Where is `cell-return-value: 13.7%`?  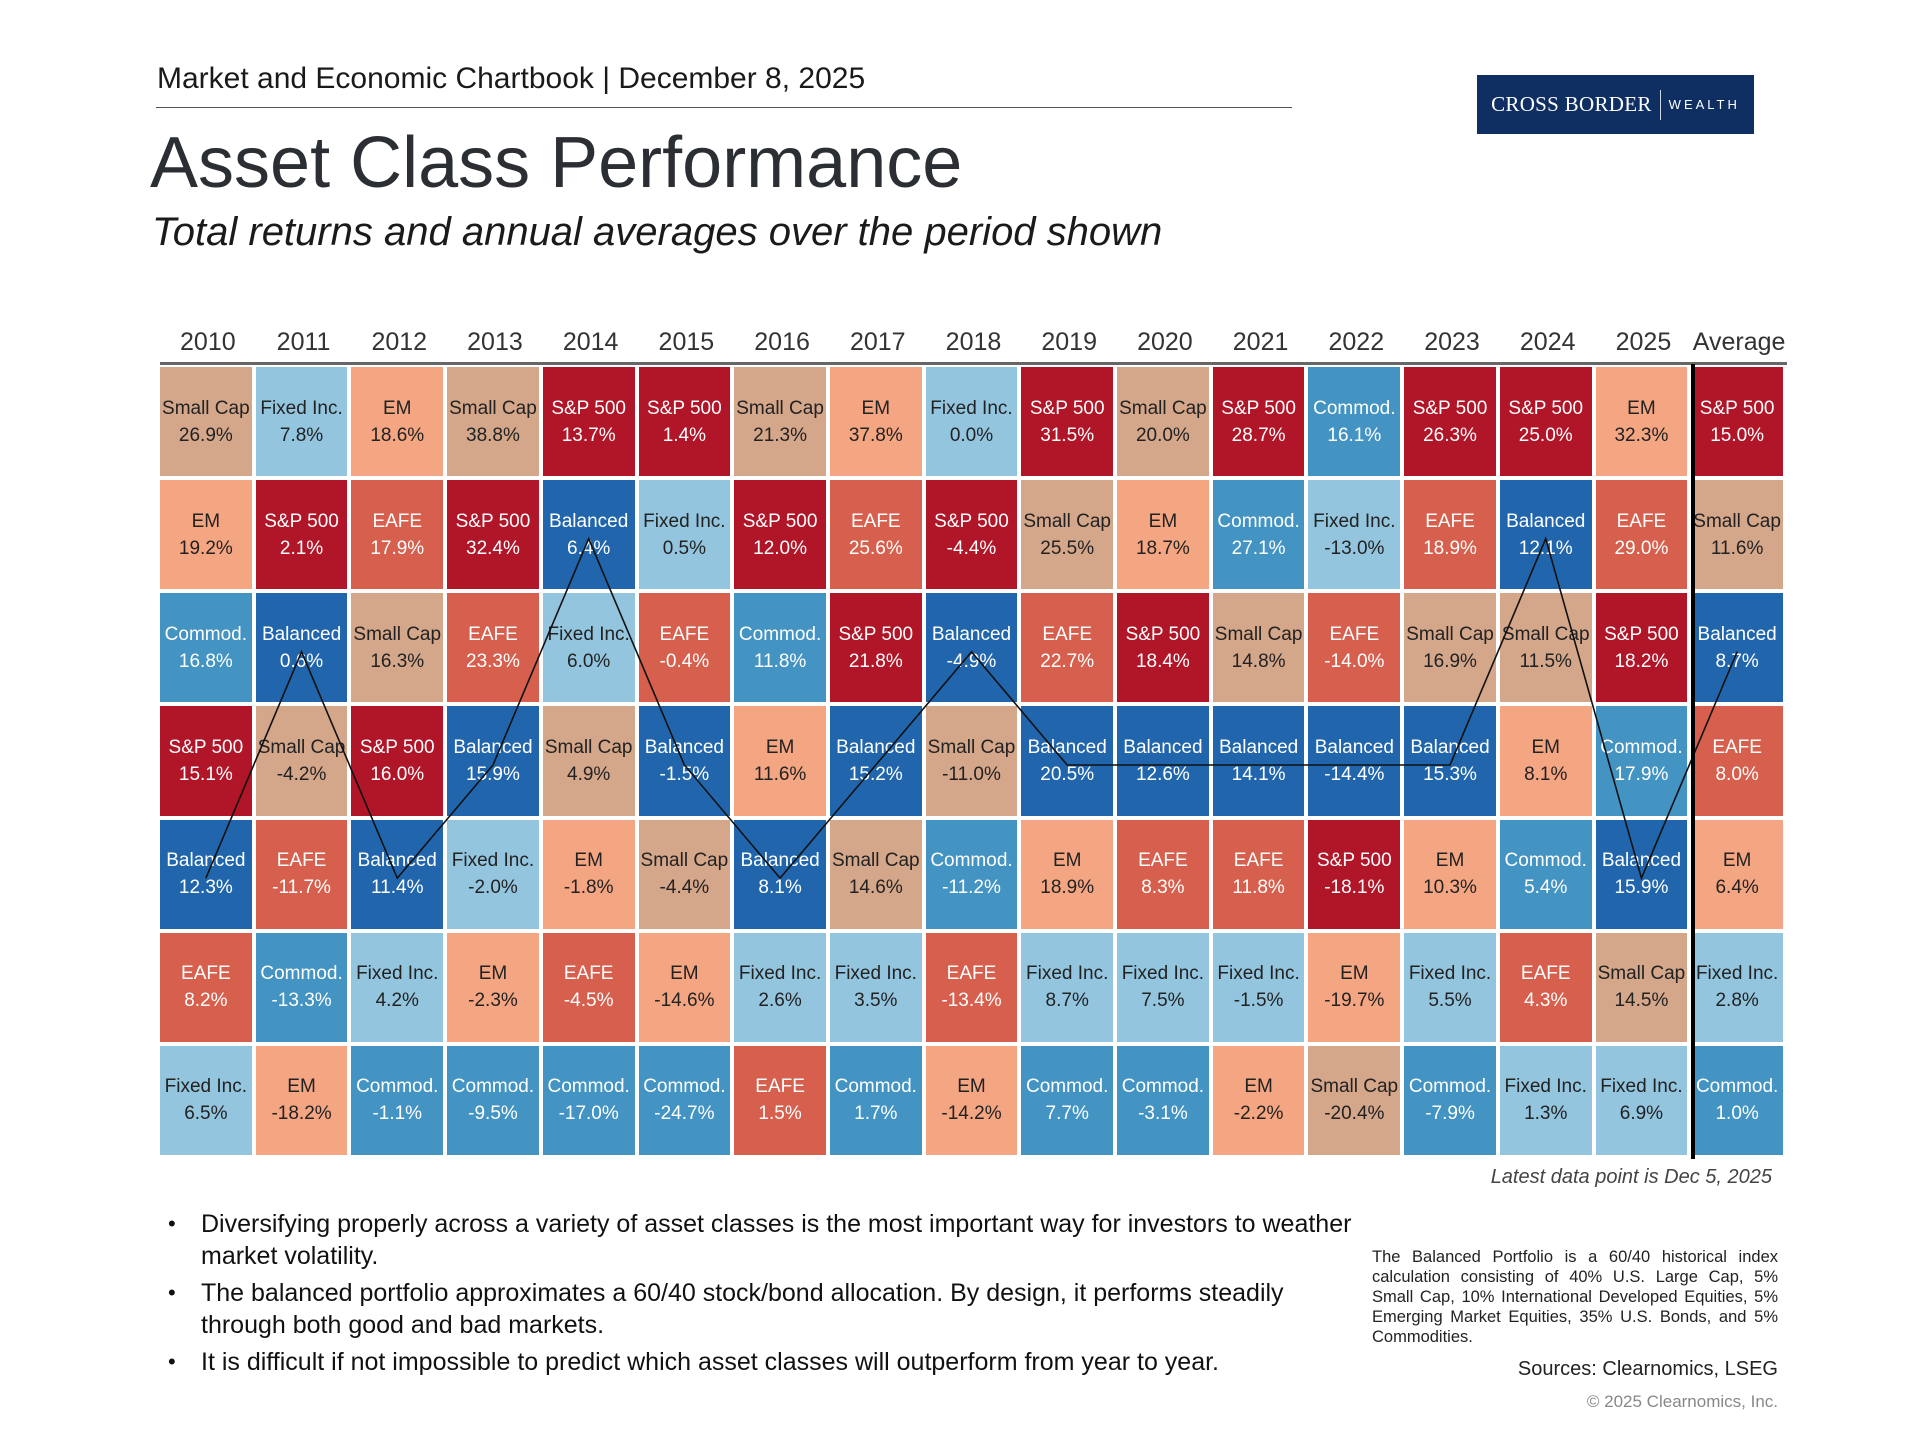 cell-return-value: 13.7% is located at coordinates (588, 435).